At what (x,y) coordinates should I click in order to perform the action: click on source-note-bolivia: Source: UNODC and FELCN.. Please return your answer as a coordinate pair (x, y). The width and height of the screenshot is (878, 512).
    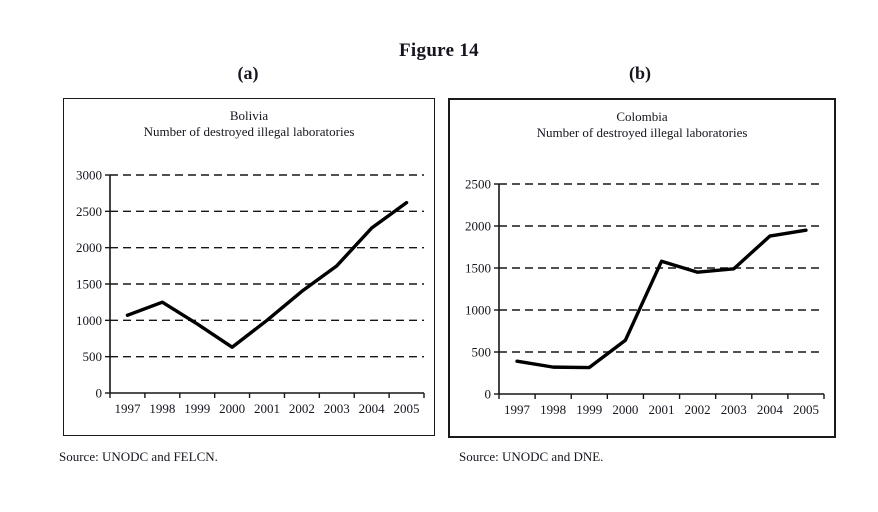
    Looking at the image, I should click on (138, 456).